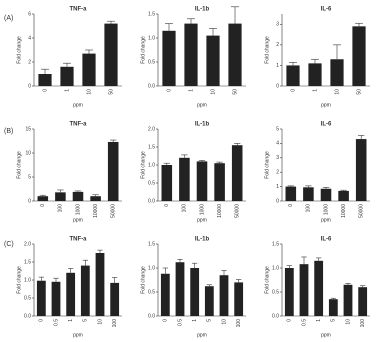 This screenshot has width=378, height=342. What do you see at coordinates (8, 18) in the screenshot?
I see `panel-label: (A)` at bounding box center [8, 18].